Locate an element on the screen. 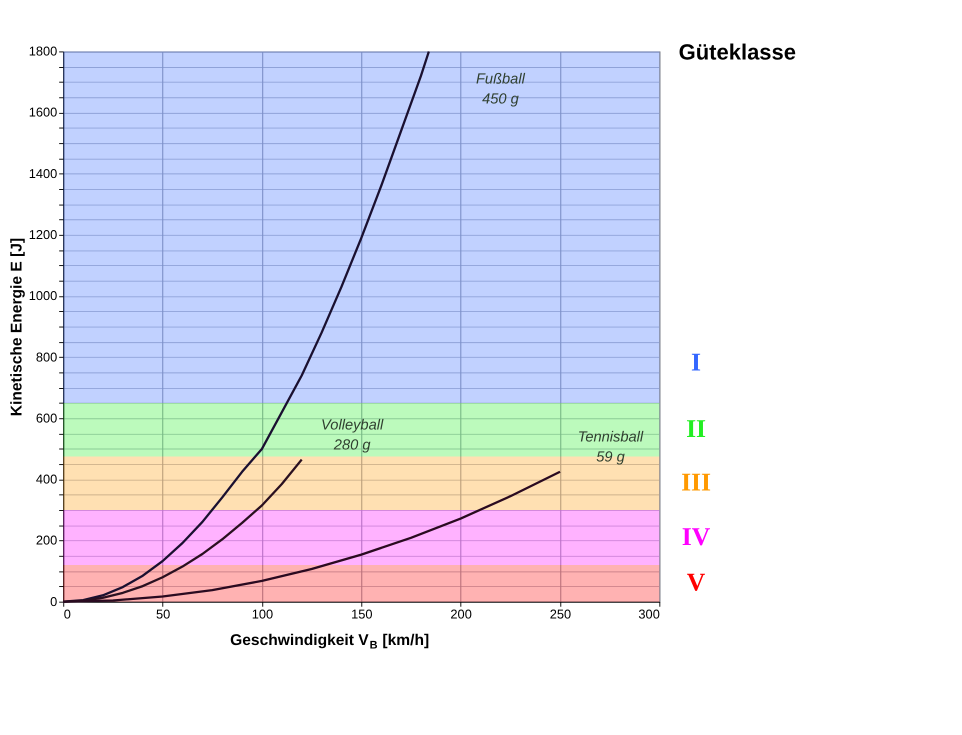 The image size is (962, 735). y-tick-label: 0 is located at coordinates (54, 601).